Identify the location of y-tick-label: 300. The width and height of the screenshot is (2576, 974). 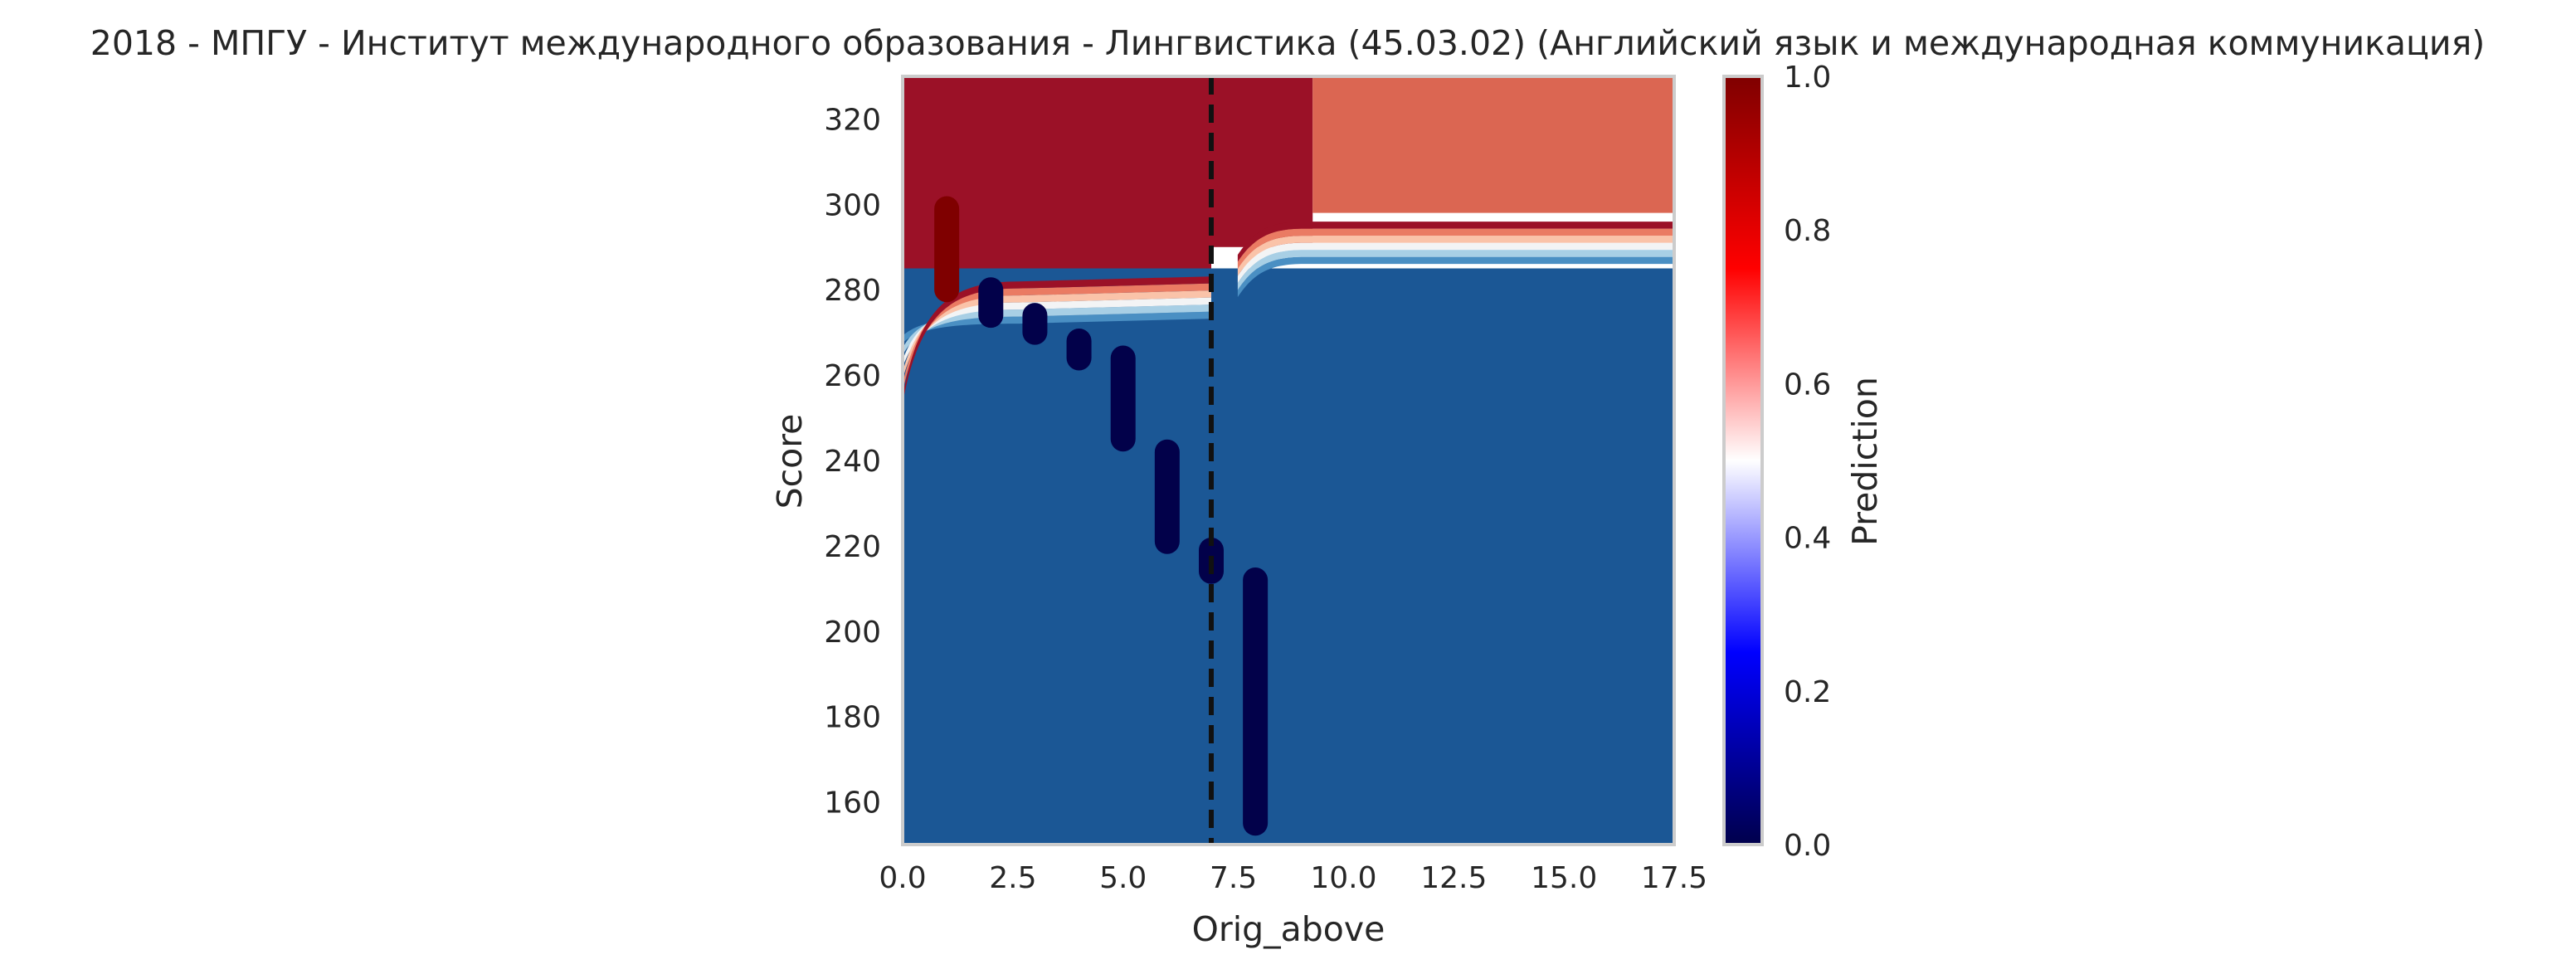
(852, 205).